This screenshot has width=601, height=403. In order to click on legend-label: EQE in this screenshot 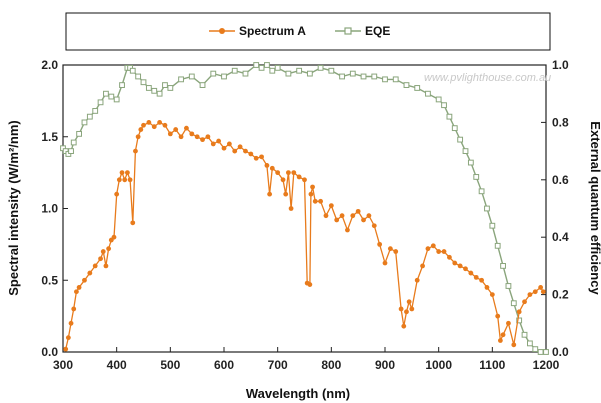, I will do `click(377, 31)`.